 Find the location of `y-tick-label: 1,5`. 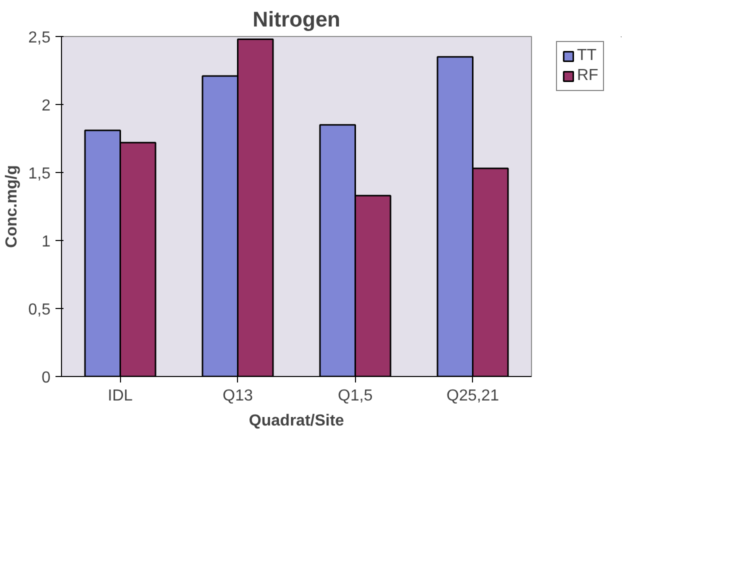

y-tick-label: 1,5 is located at coordinates (39, 174).